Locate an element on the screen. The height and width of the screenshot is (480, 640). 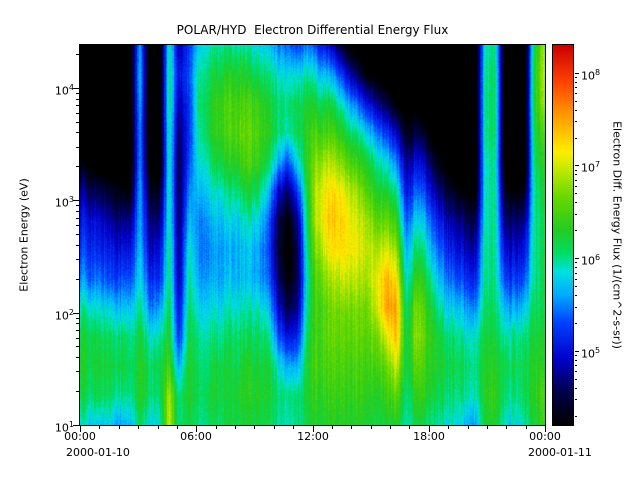
colorbar is located at coordinates (563, 235).